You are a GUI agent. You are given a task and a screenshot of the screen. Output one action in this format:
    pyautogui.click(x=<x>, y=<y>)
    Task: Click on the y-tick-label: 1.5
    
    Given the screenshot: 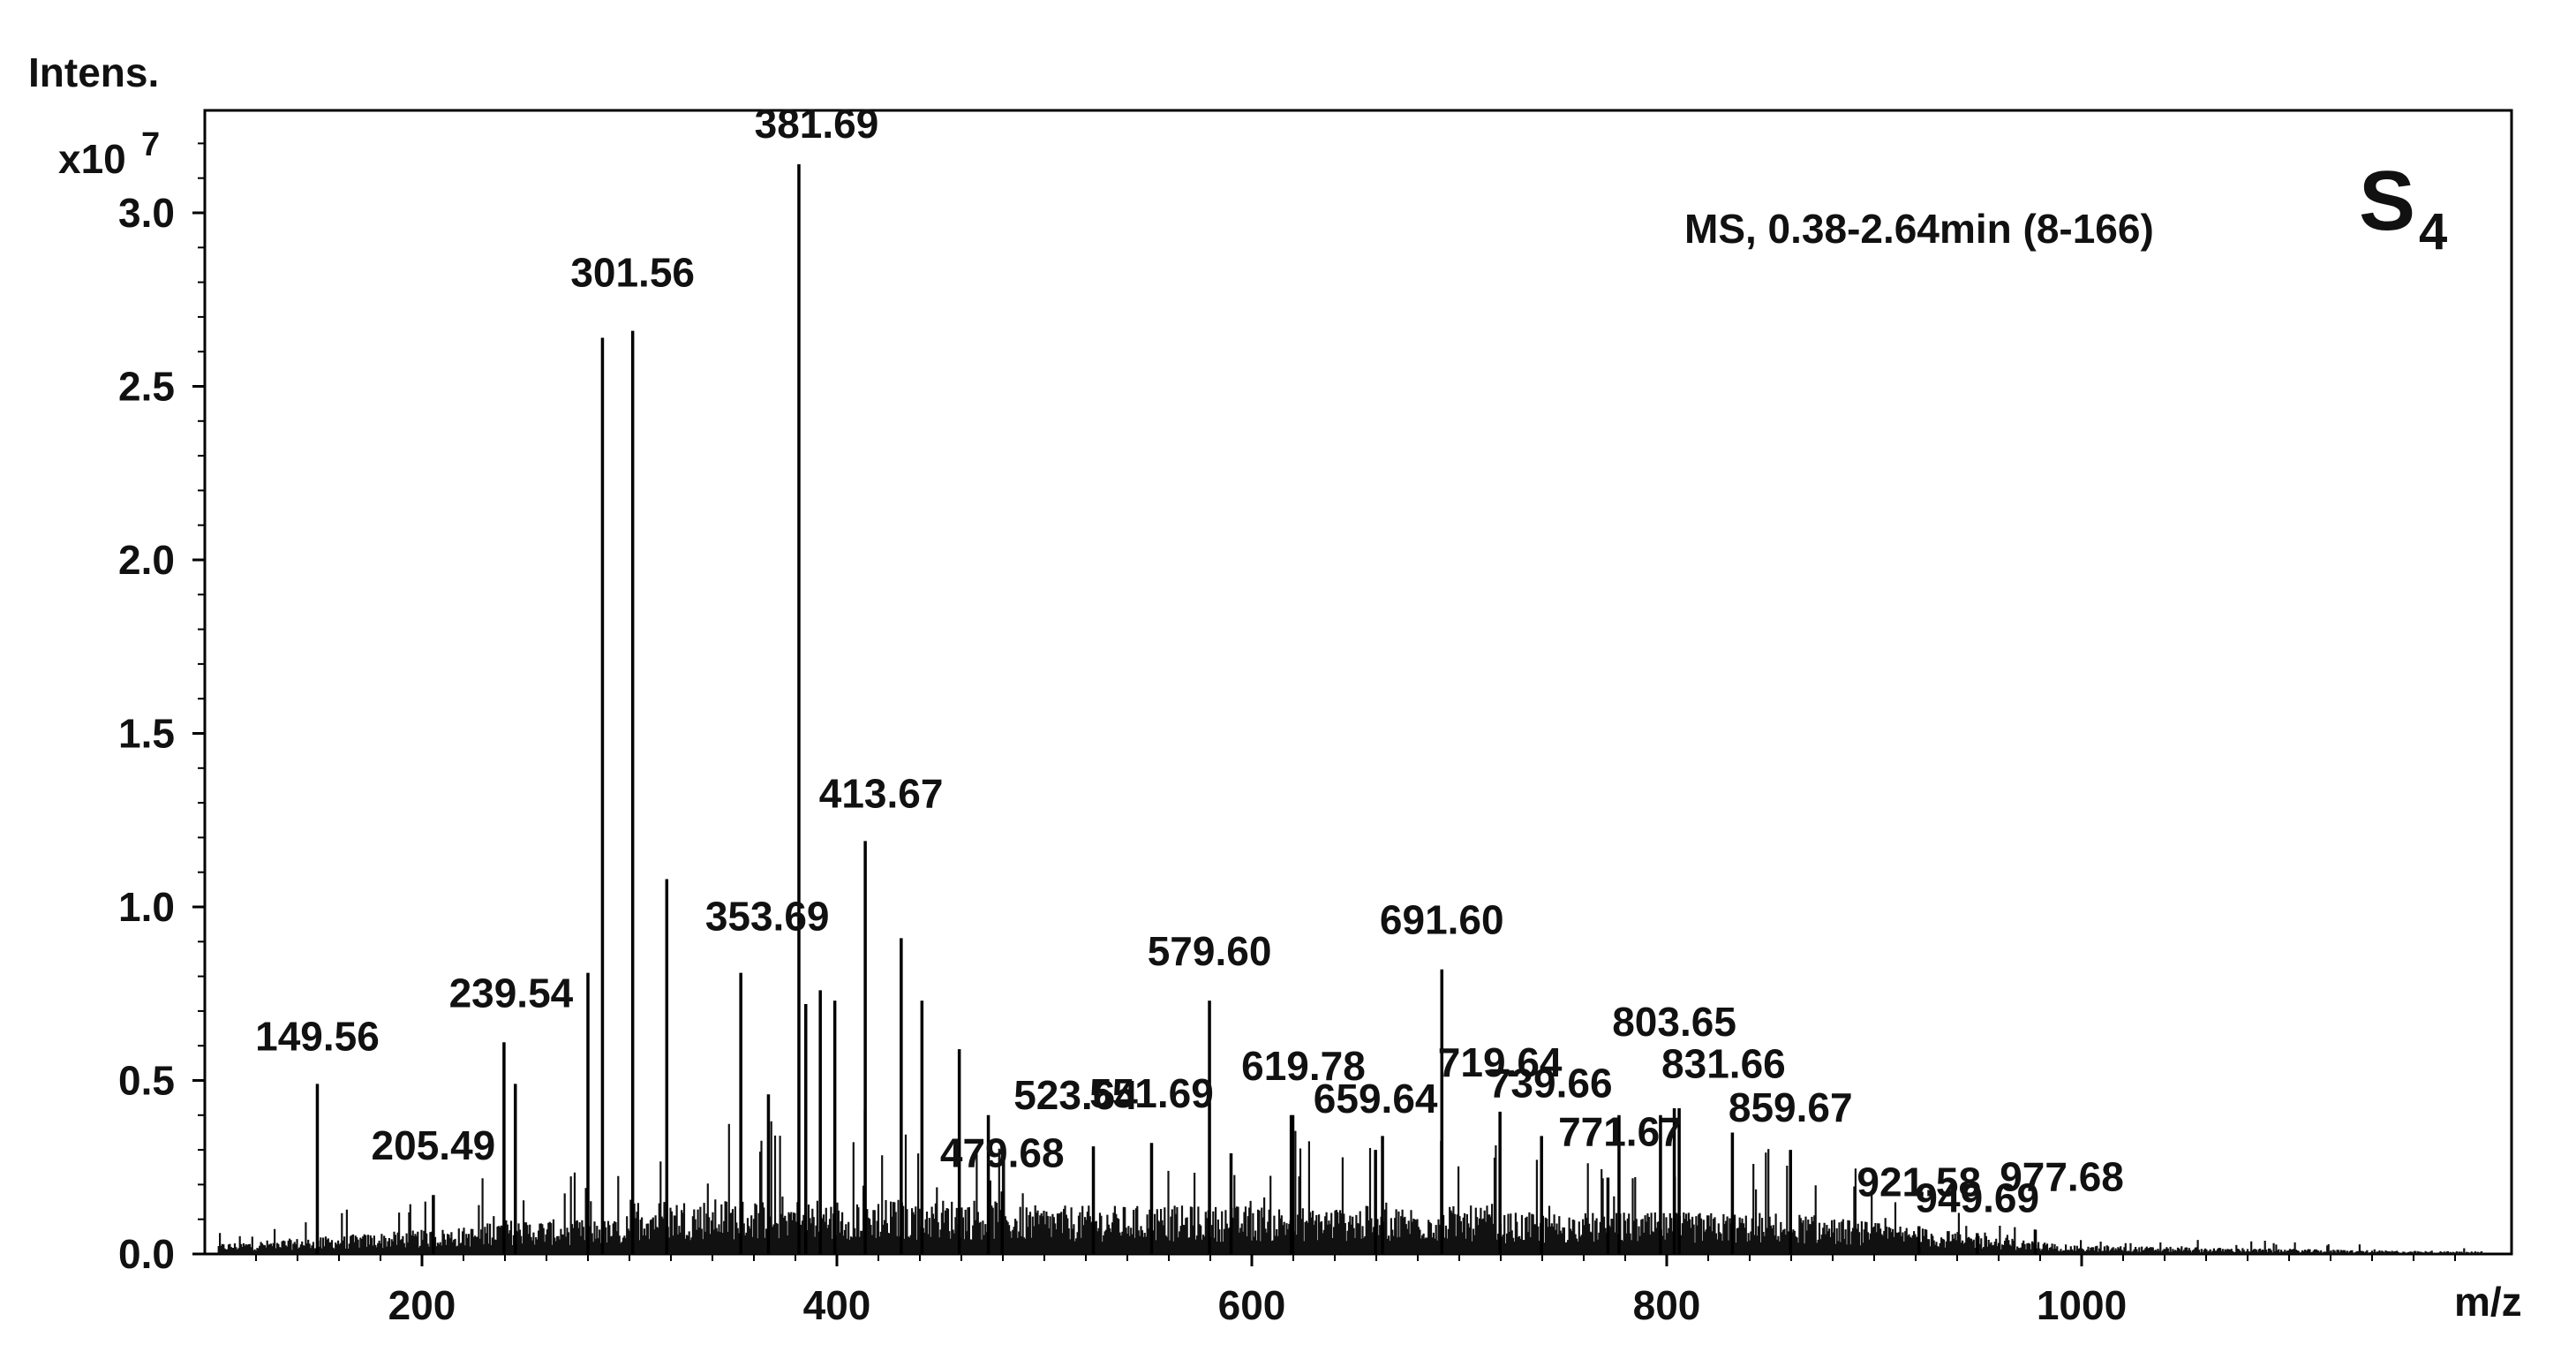 What is the action you would take?
    pyautogui.click(x=146, y=734)
    